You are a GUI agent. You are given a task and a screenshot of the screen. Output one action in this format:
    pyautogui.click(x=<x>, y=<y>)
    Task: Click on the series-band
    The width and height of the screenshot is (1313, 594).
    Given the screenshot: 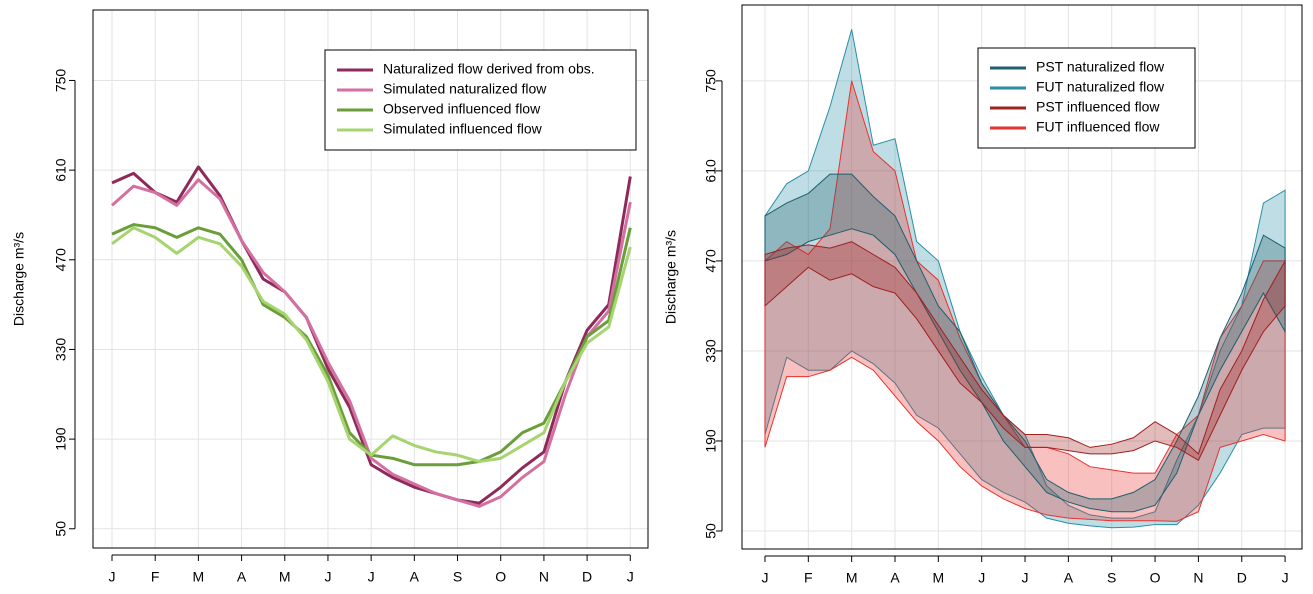 What is the action you would take?
    pyautogui.click(x=1025, y=351)
    